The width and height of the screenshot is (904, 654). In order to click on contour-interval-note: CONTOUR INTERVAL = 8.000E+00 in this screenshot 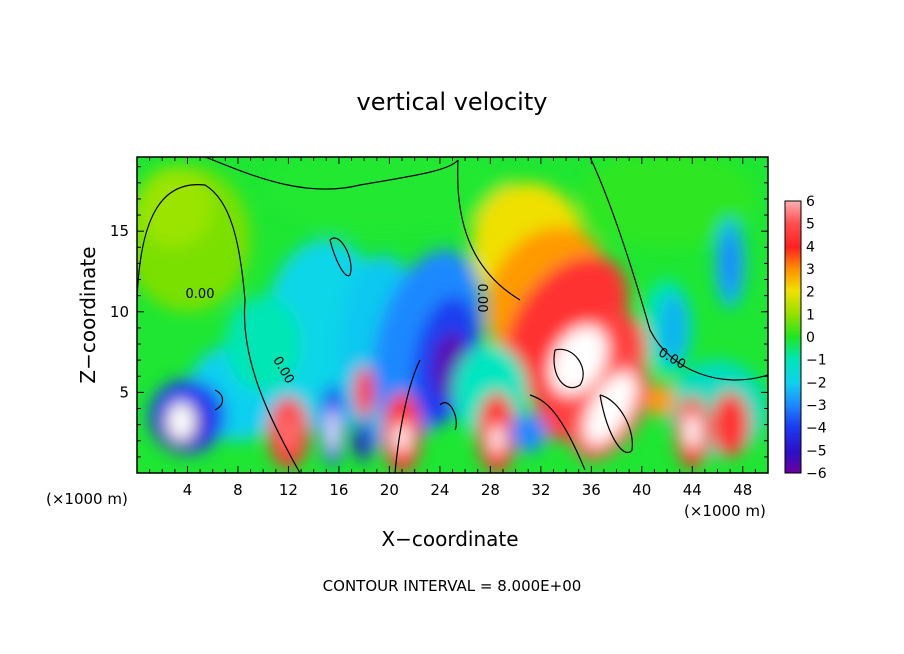, I will do `click(452, 586)`.